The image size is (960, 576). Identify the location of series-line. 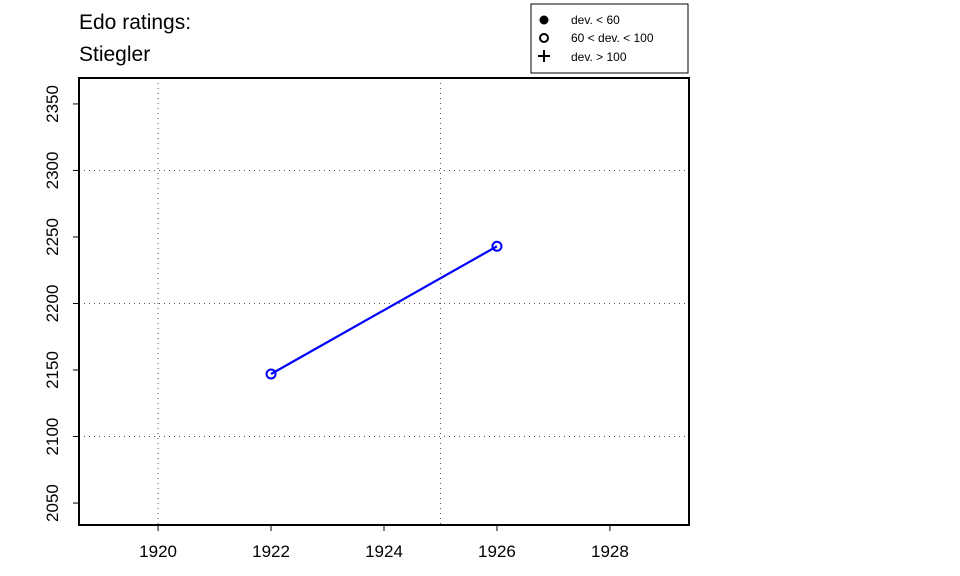
(384, 310).